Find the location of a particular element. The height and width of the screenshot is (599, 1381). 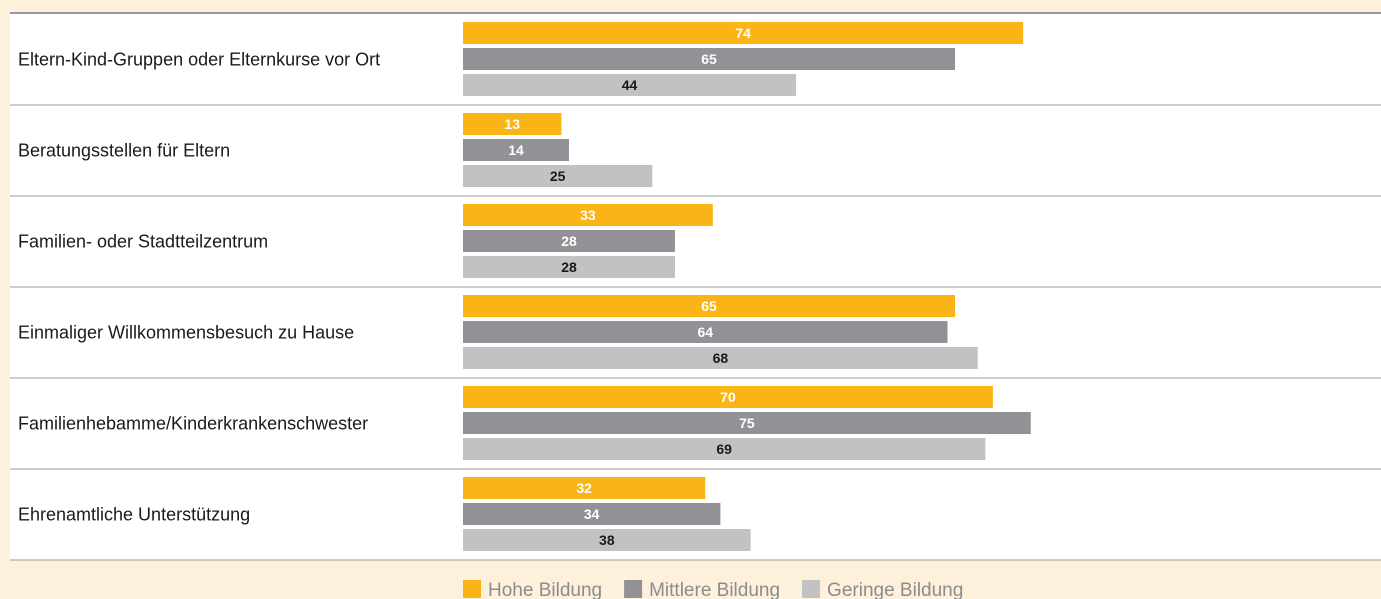

bar-value-label: 64 is located at coordinates (705, 332).